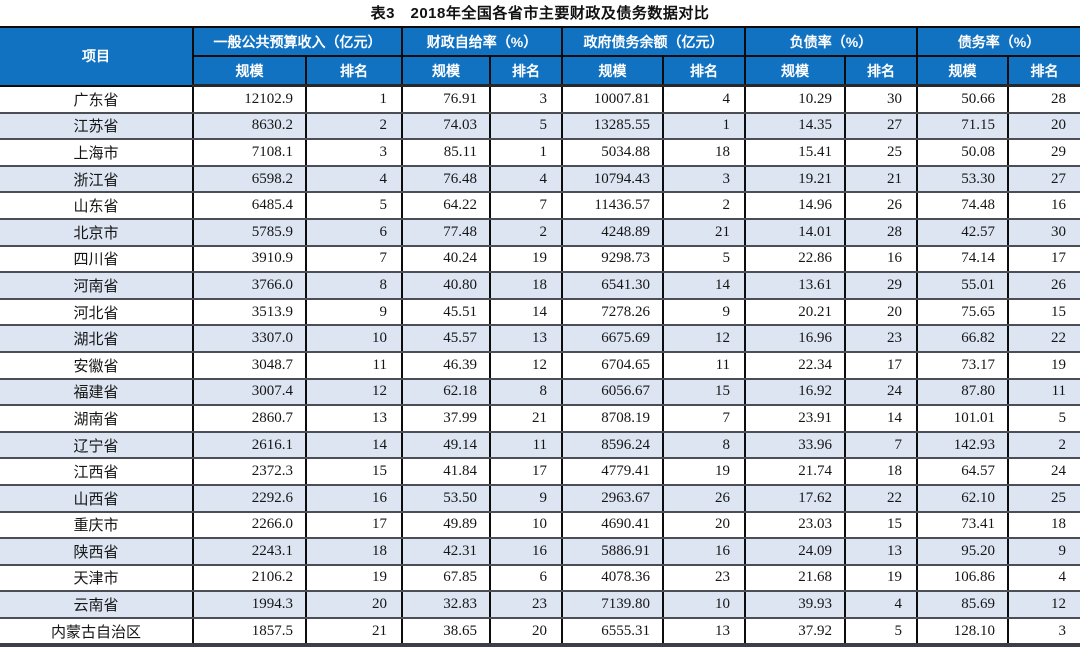 The height and width of the screenshot is (649, 1080). I want to click on value-cell: 50.08, so click(963, 152).